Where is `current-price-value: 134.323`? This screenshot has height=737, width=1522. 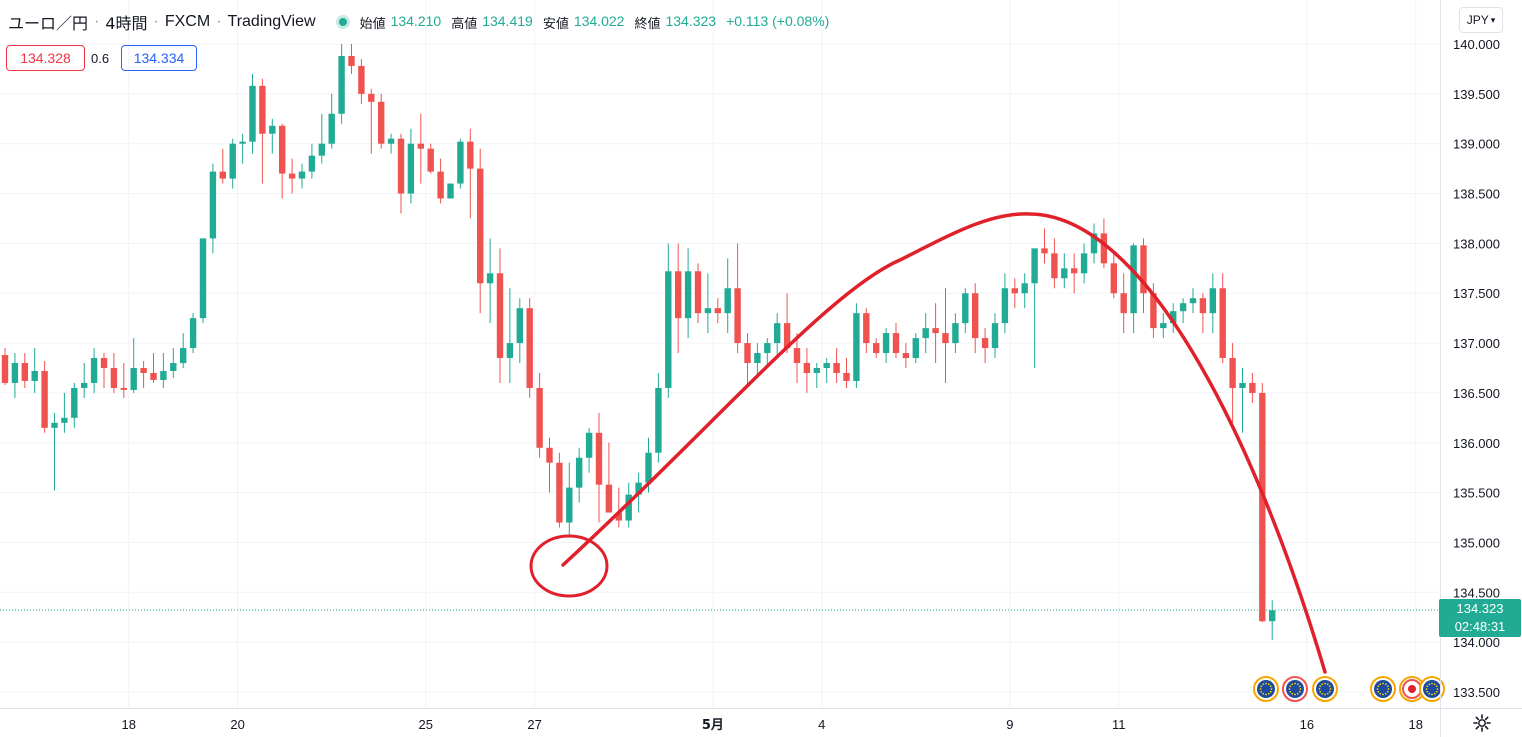 current-price-value: 134.323 is located at coordinates (1480, 608).